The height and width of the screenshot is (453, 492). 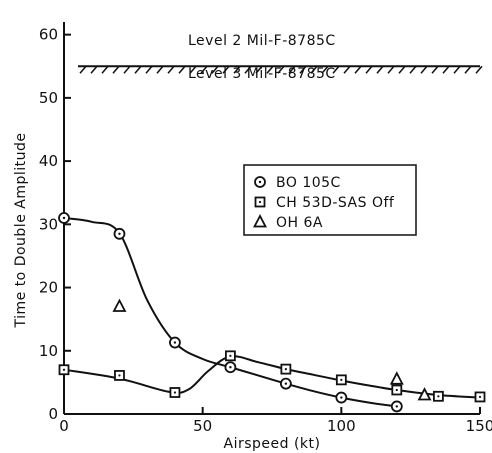 What do you see at coordinates (53, 414) in the screenshot?
I see `y-tick-label: 0` at bounding box center [53, 414].